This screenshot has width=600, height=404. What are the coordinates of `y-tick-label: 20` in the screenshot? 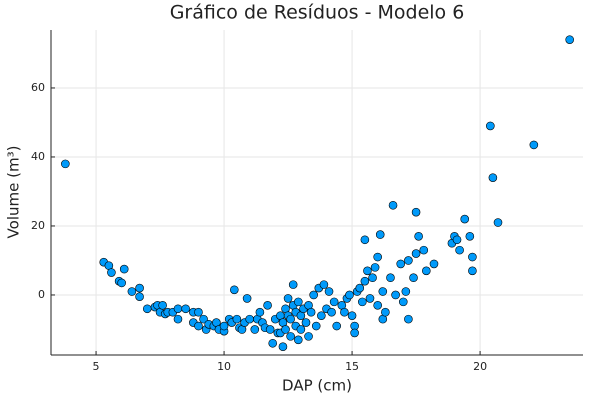 It's located at (38, 225).